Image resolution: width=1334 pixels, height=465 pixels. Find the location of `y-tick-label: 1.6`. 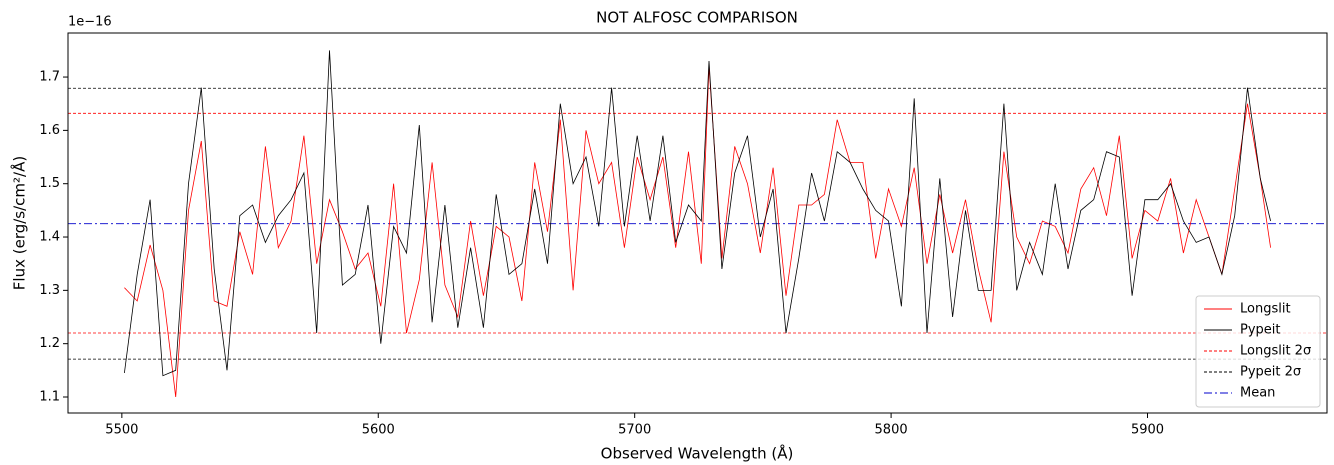

y-tick-label: 1.6 is located at coordinates (49, 130).